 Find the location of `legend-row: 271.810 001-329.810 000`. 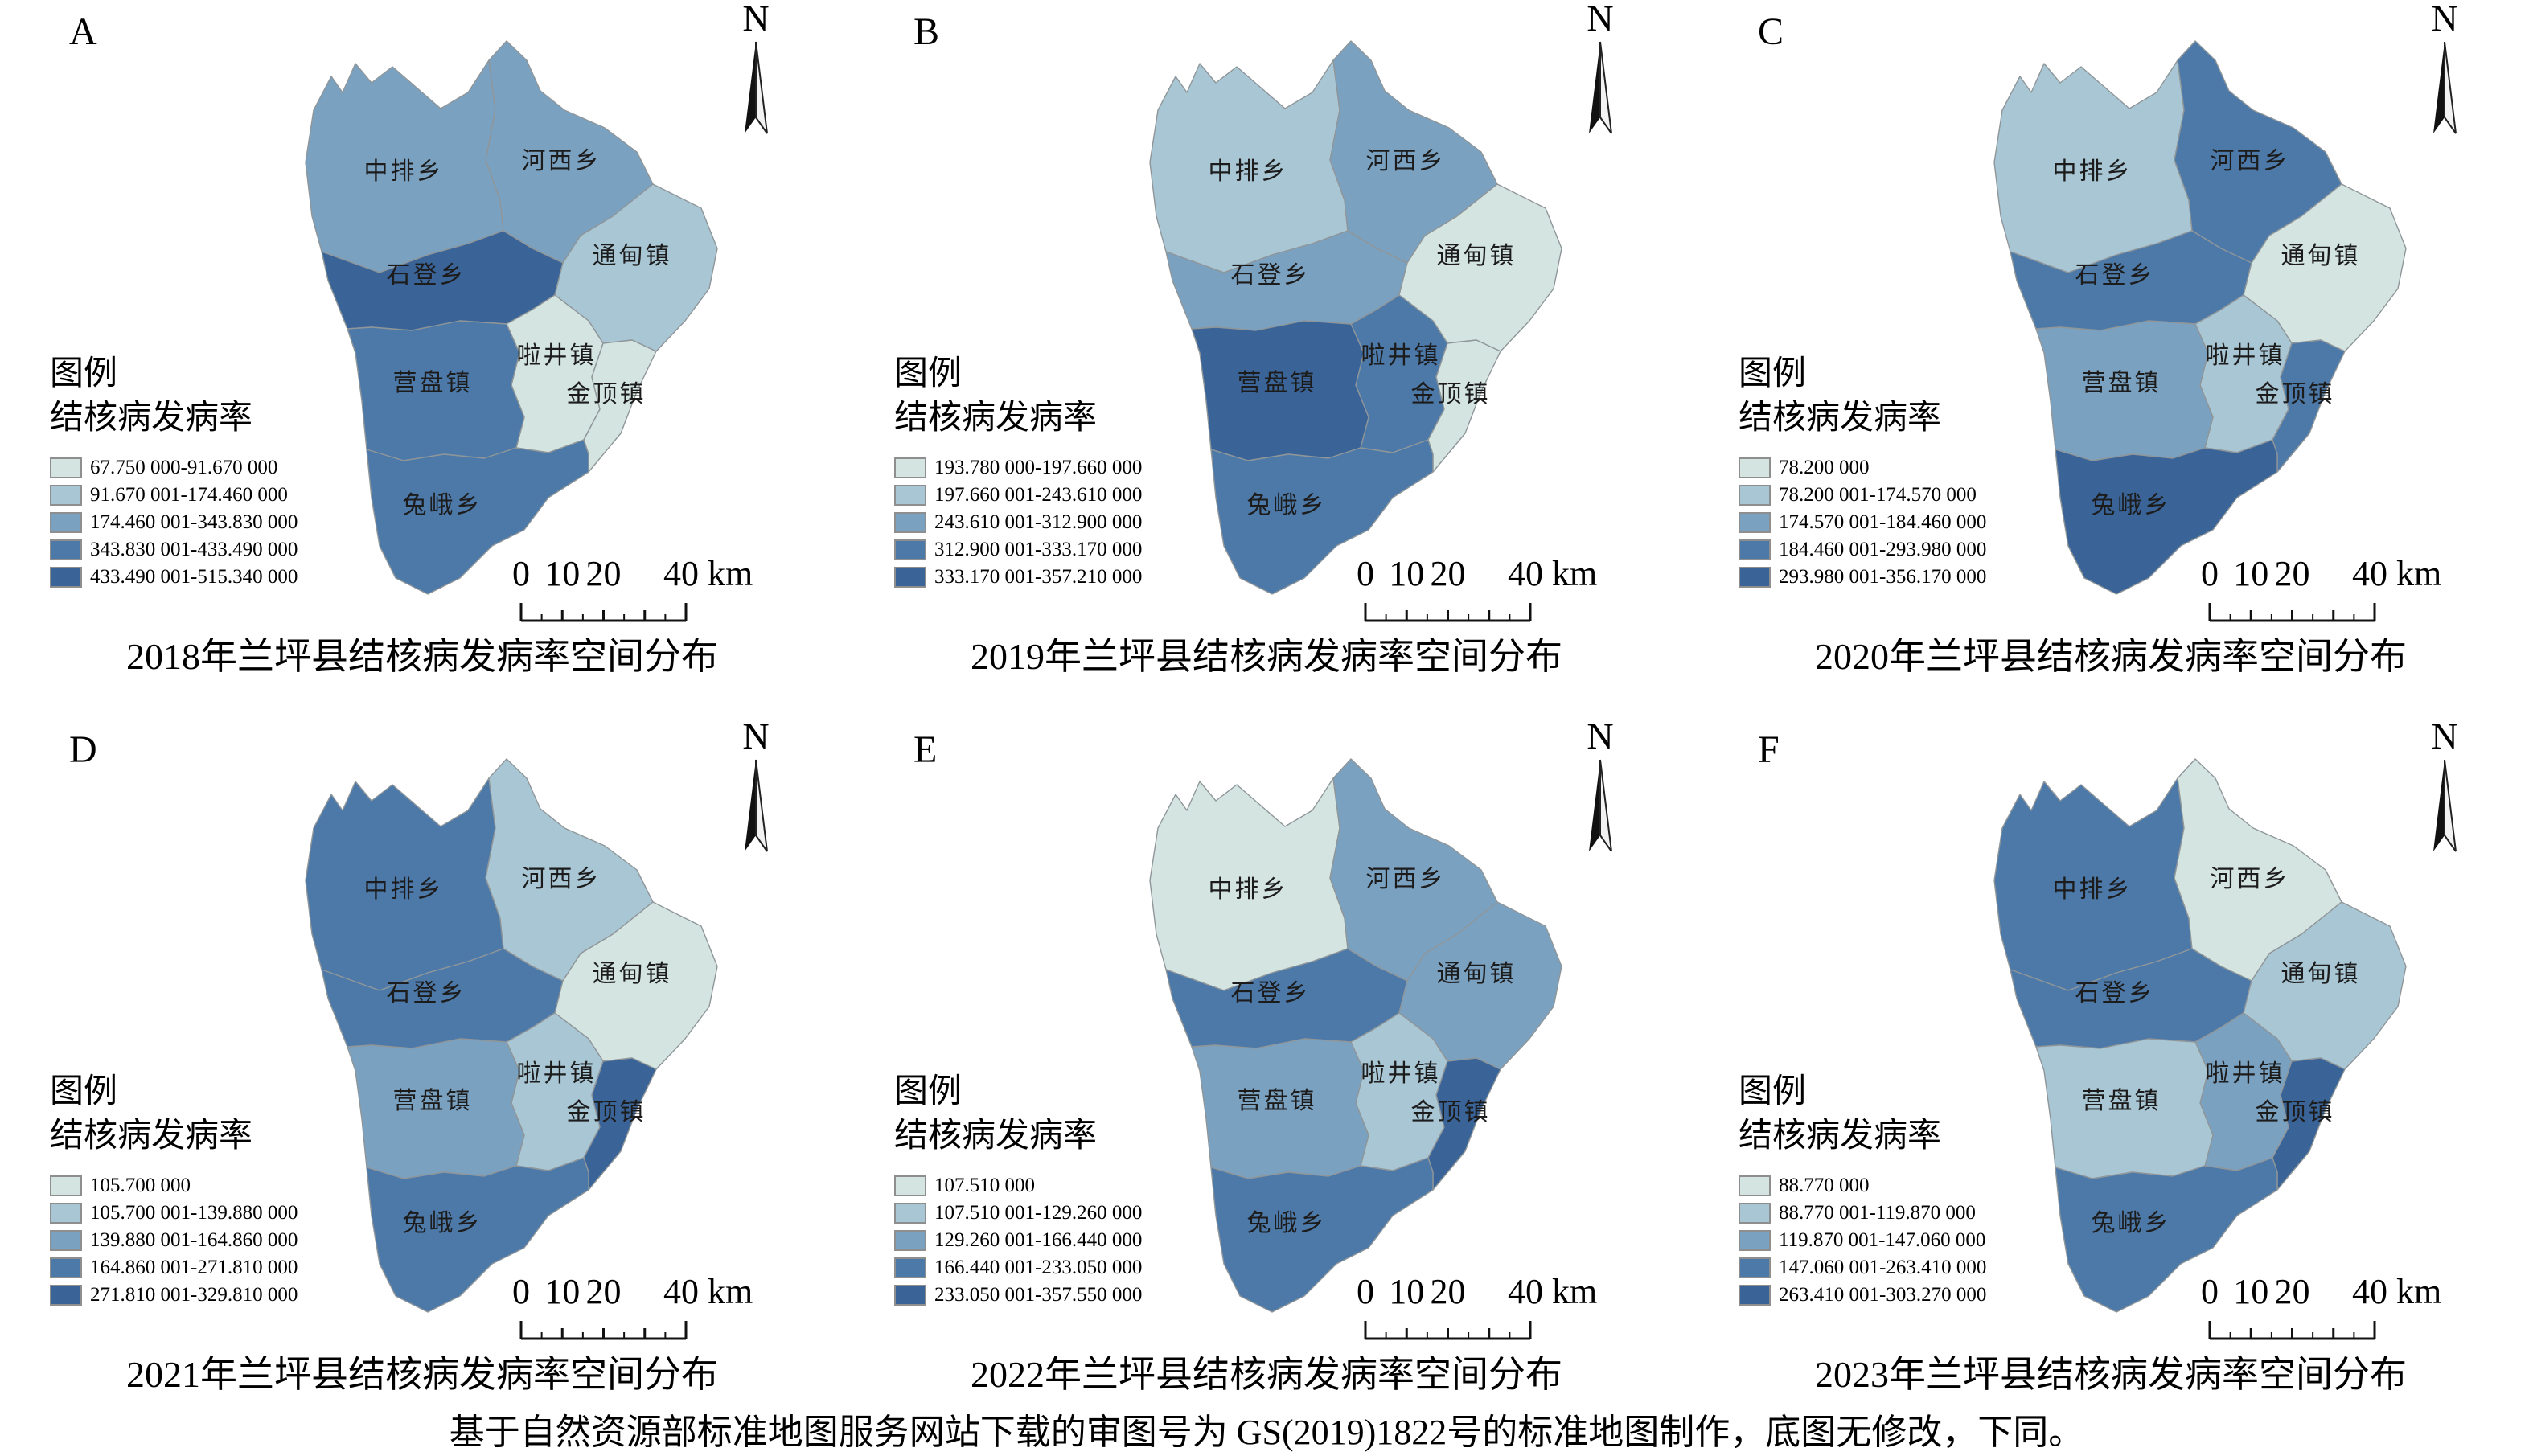

legend-row: 271.810 001-329.810 000 is located at coordinates (174, 1295).